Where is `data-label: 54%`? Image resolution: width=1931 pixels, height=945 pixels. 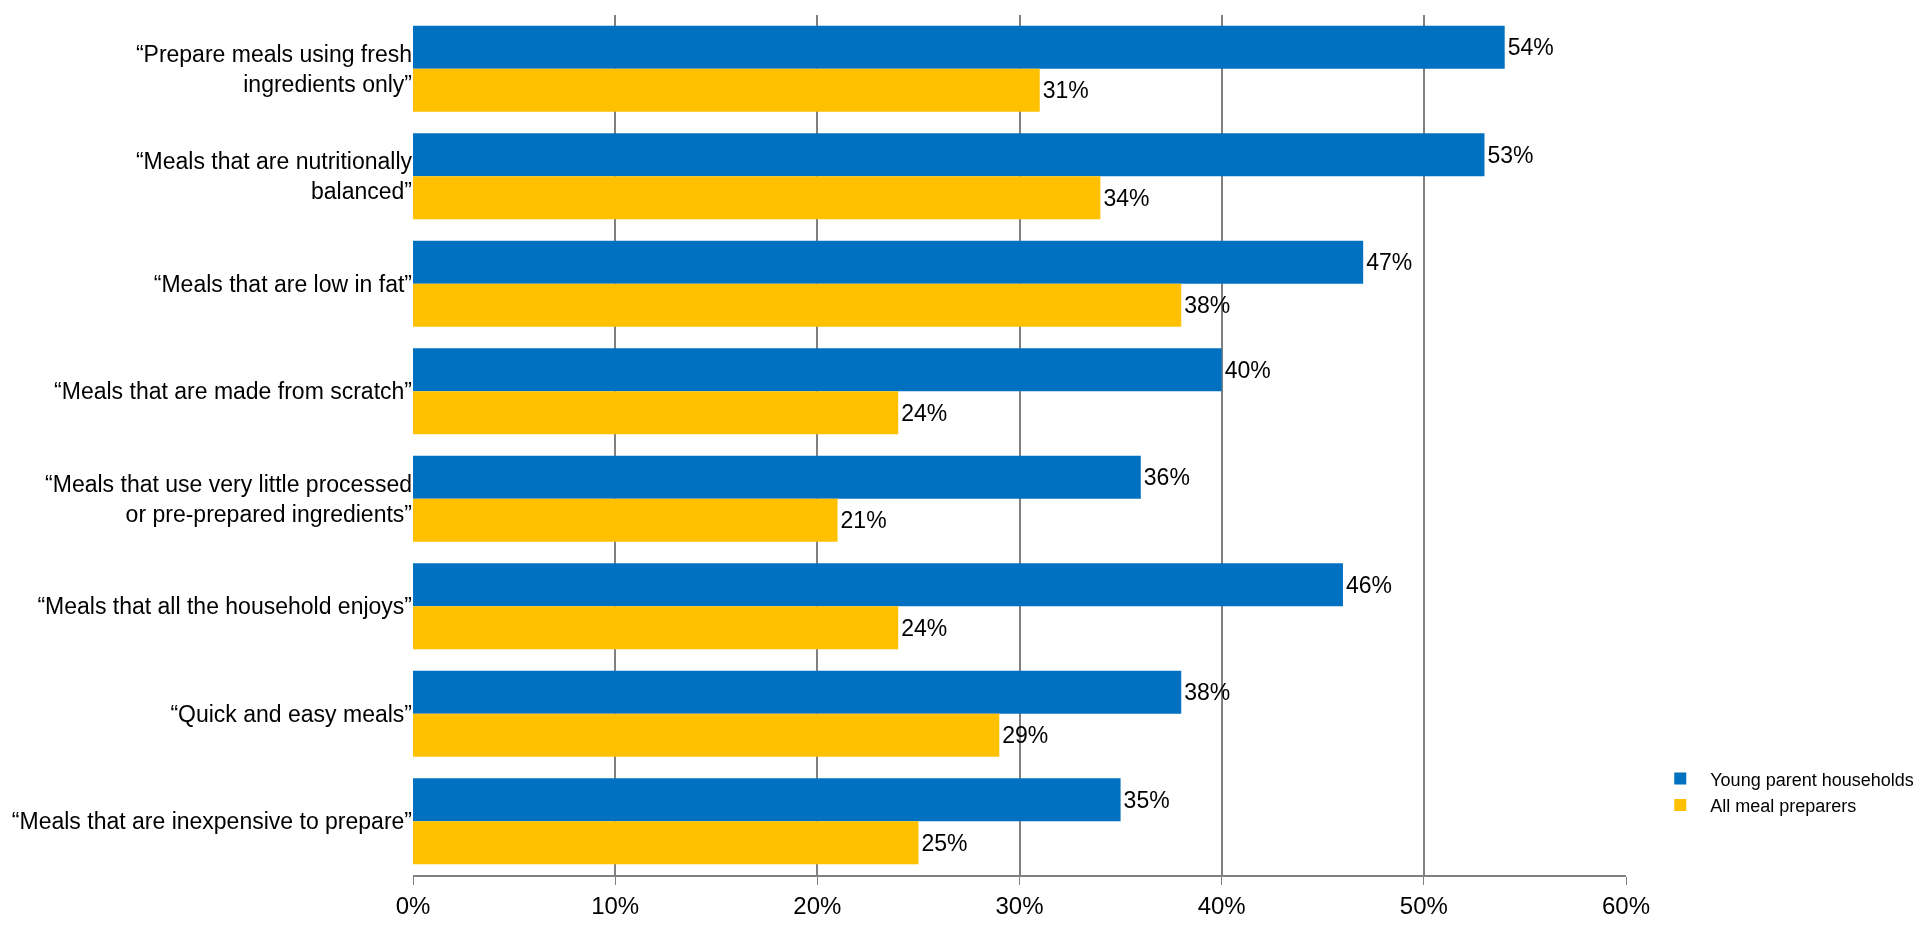
data-label: 54% is located at coordinates (1530, 47).